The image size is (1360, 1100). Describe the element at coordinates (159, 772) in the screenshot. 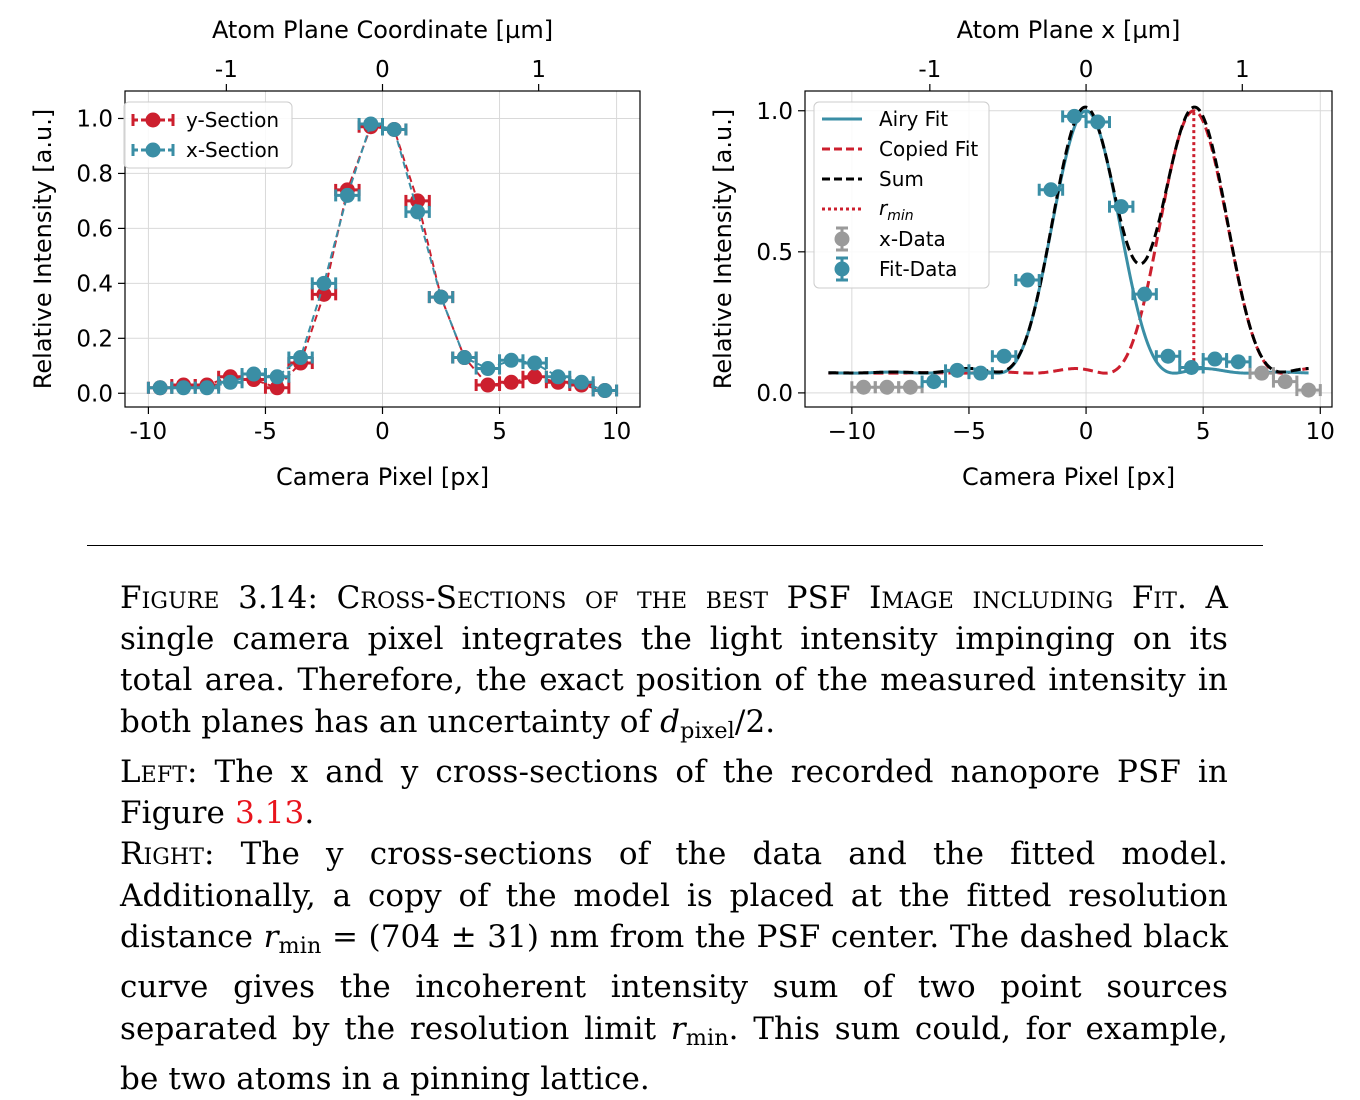

I see `left-label: Left:` at that location.